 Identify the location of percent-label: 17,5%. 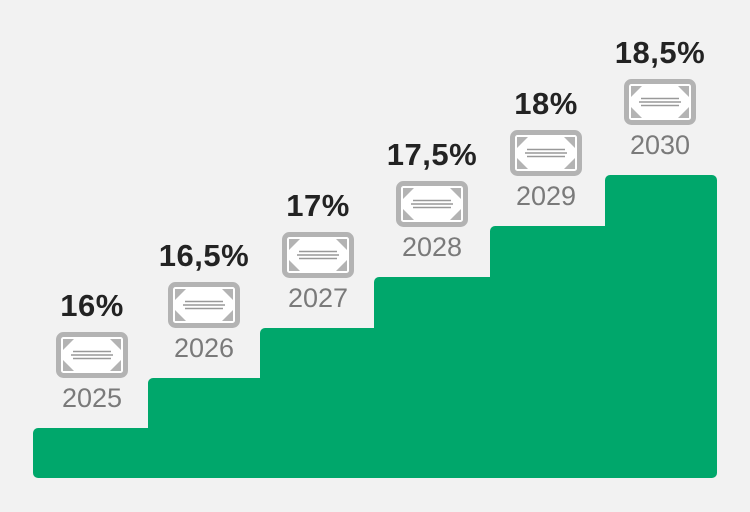
(432, 154).